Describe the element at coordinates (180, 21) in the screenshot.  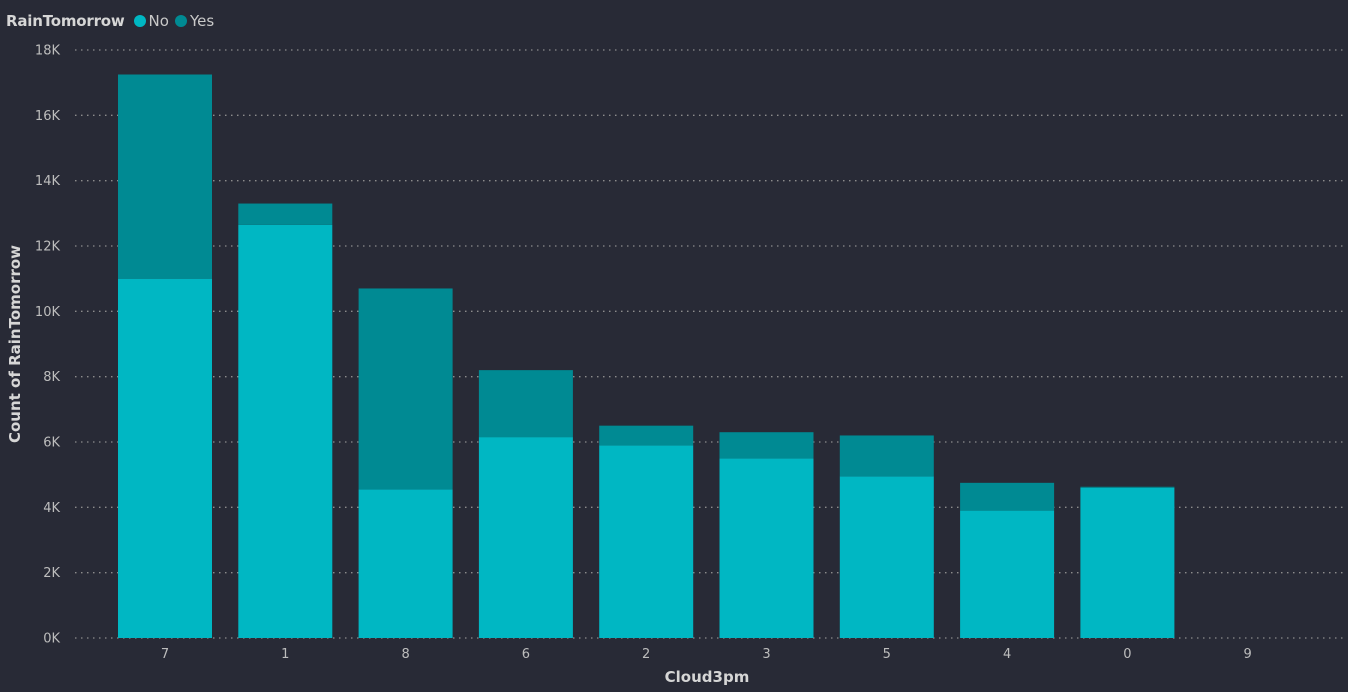
I see `legend-dot-yes` at that location.